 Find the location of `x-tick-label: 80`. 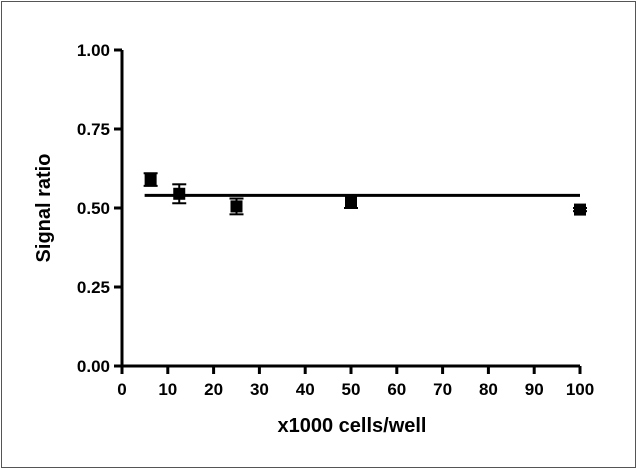

x-tick-label: 80 is located at coordinates (488, 389).